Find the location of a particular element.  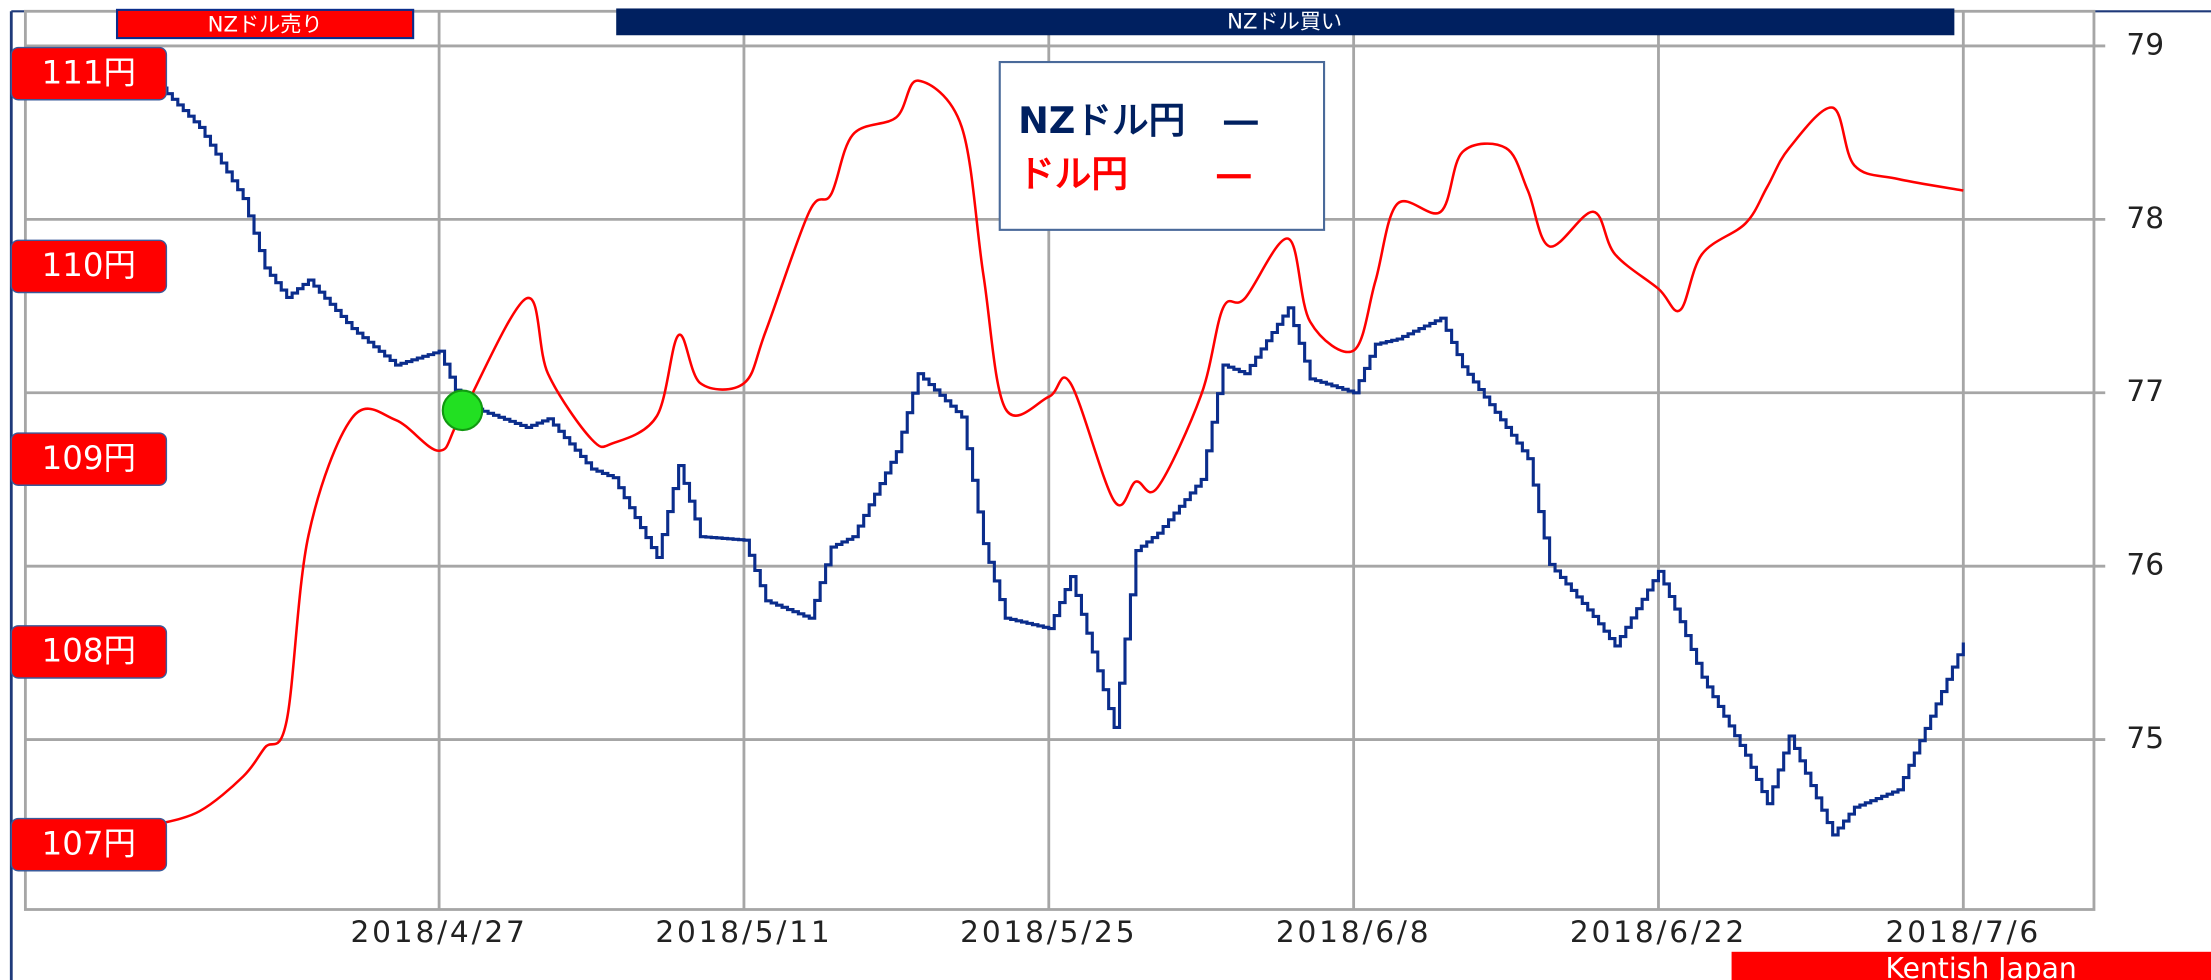

legend: NZドル円 ドル円 is located at coordinates (1162, 145).